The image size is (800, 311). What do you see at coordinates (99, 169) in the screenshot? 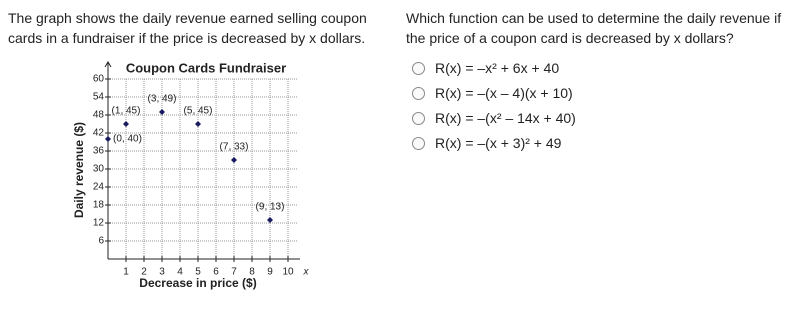
I see `y-tick-label: 30` at bounding box center [99, 169].